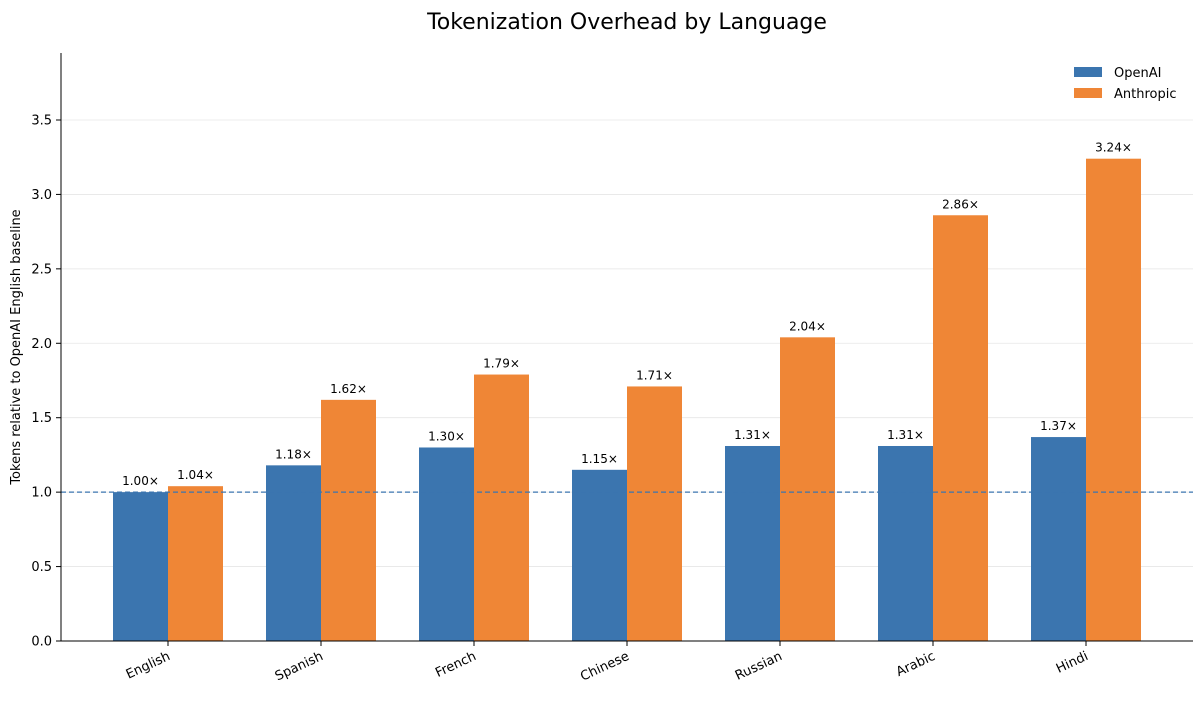  What do you see at coordinates (299, 666) in the screenshot?
I see `x-tick-label-spanish: Spanish` at bounding box center [299, 666].